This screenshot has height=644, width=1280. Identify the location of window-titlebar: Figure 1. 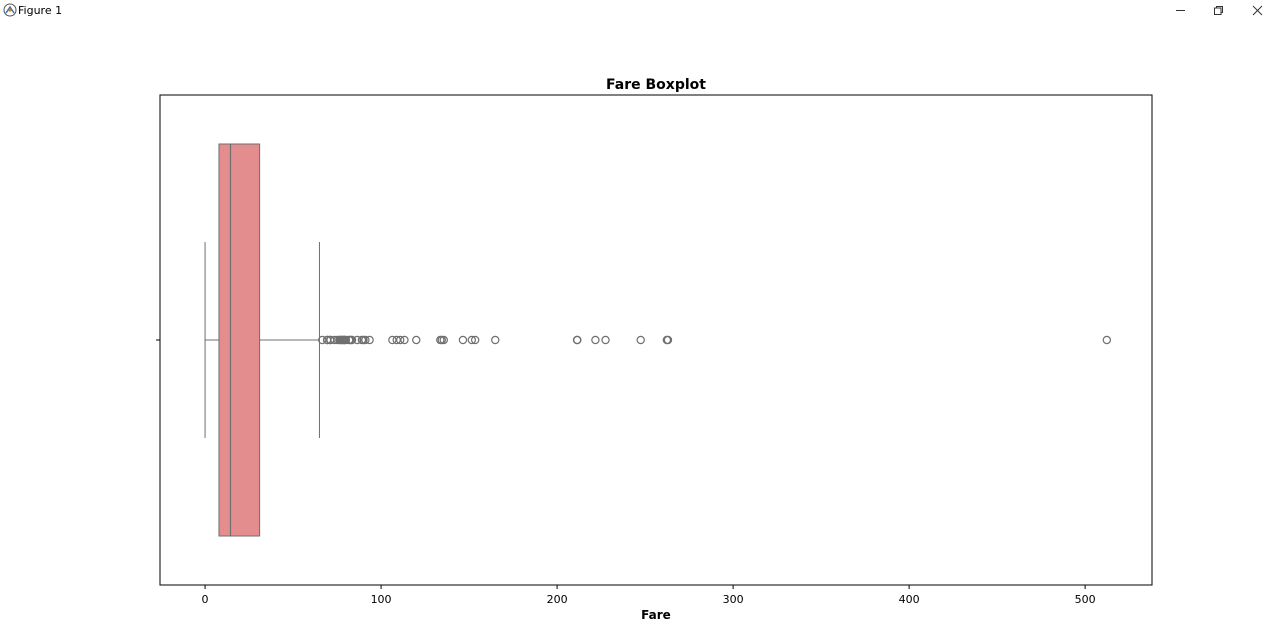
(640, 11).